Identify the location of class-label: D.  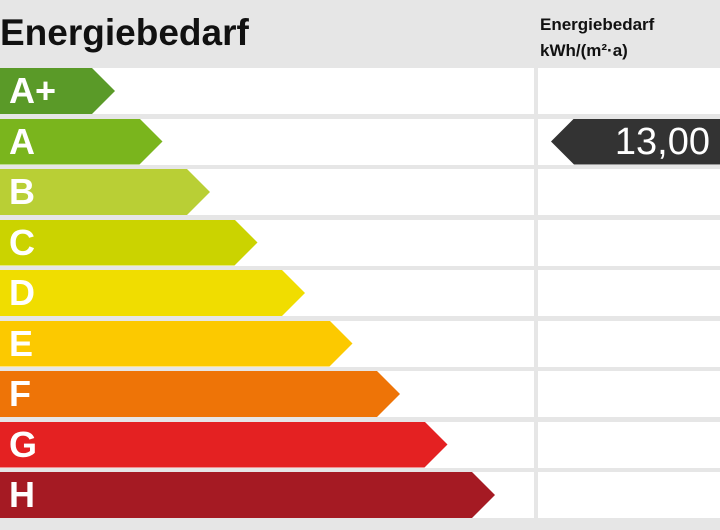
(22, 292).